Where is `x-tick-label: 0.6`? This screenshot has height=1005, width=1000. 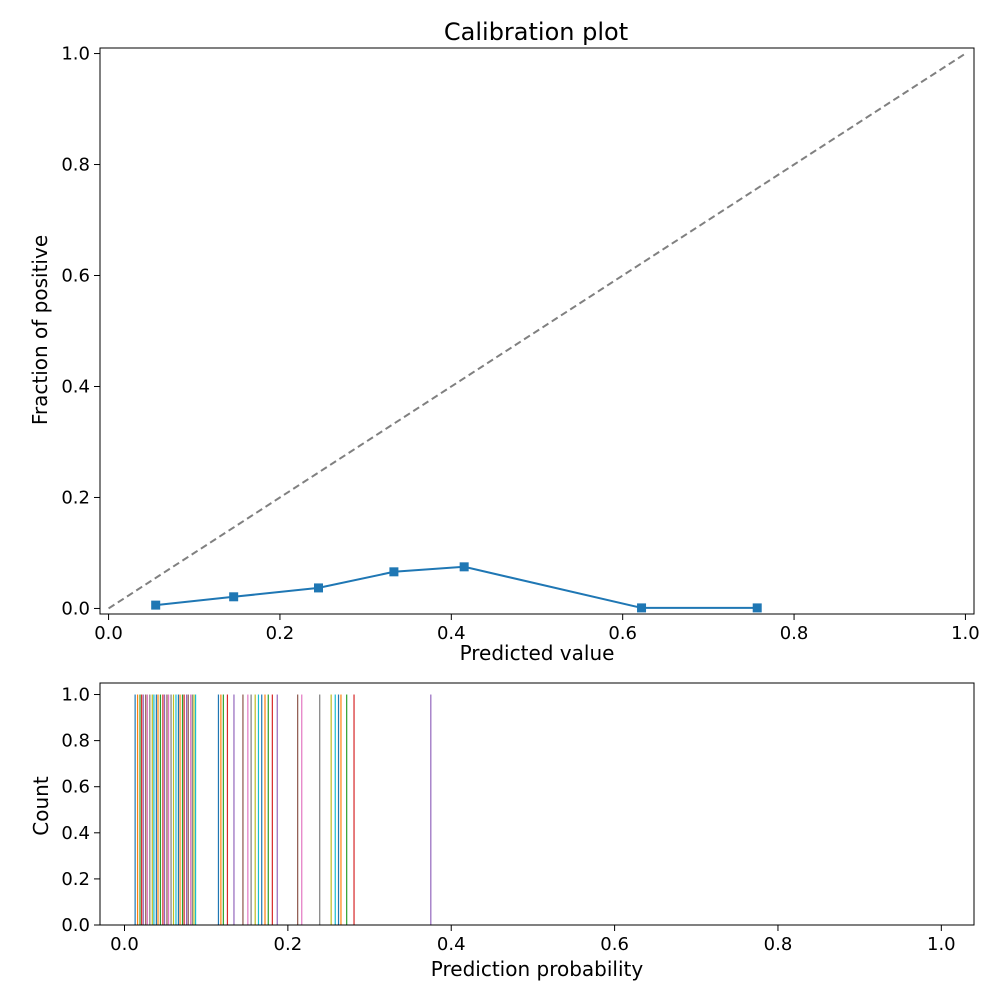
x-tick-label: 0.6 is located at coordinates (622, 633).